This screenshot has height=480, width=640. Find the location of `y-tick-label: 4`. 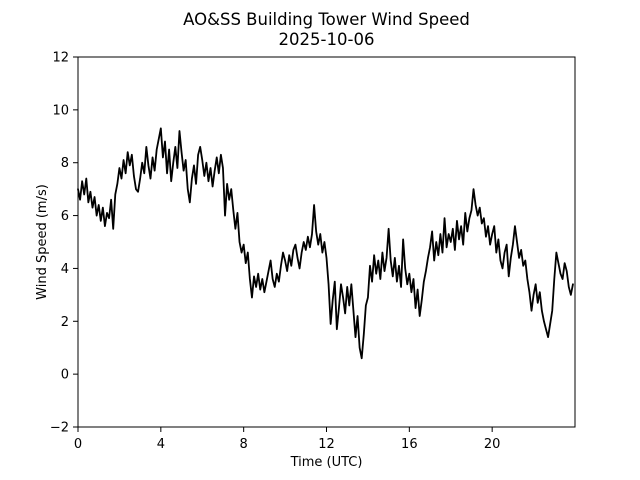

y-tick-label: 4 is located at coordinates (65, 269).